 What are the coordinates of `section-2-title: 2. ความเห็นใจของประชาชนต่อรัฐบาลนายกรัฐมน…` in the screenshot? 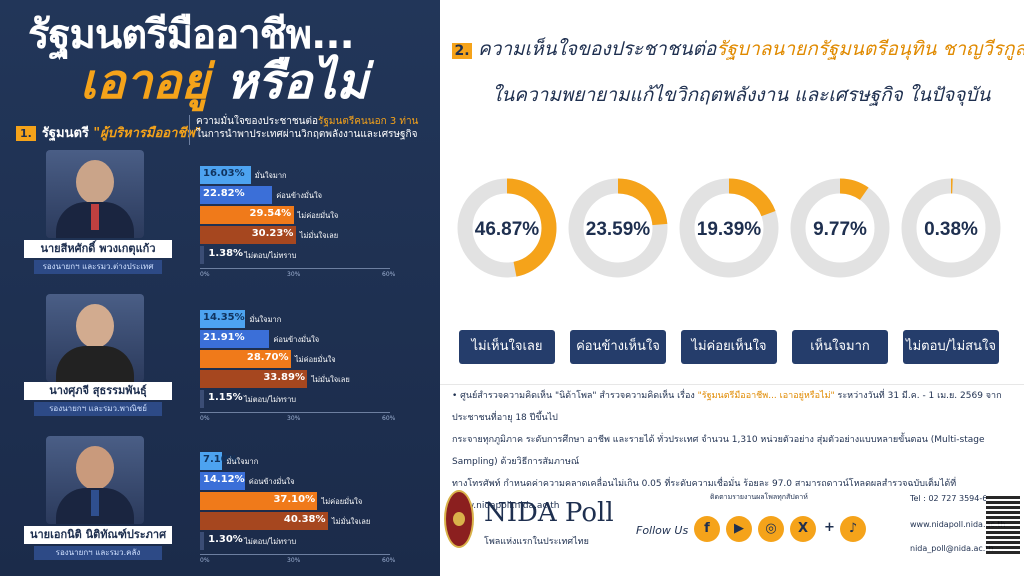 It's located at (738, 49).